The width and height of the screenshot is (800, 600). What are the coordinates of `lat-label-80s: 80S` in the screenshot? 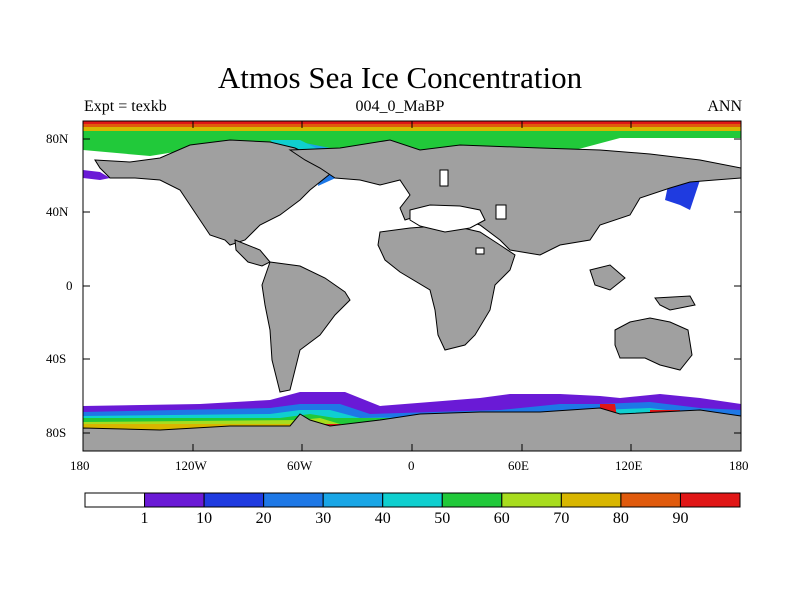 It's located at (56, 432).